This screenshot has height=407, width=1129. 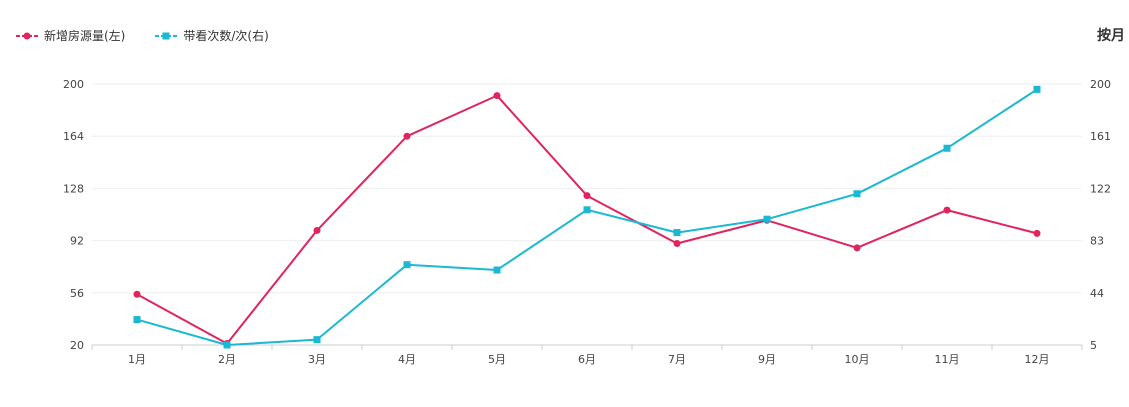 I want to click on legend: 新增房源量(左) 带看次数/次(右), so click(x=142, y=35).